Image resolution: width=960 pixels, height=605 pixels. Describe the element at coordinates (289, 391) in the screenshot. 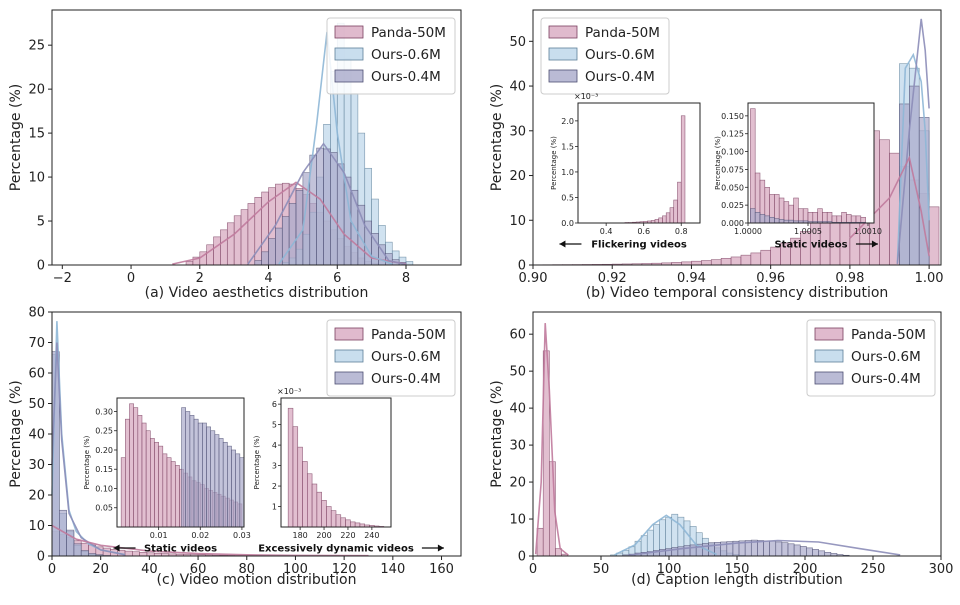

I see `inset-c2-scale-label: ×10⁻³` at that location.